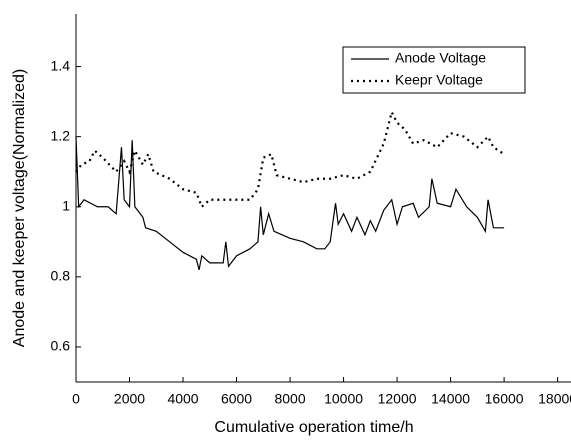 Image resolution: width=571 pixels, height=446 pixels. Describe the element at coordinates (61, 346) in the screenshot. I see `y-tick-label: 0.6` at that location.